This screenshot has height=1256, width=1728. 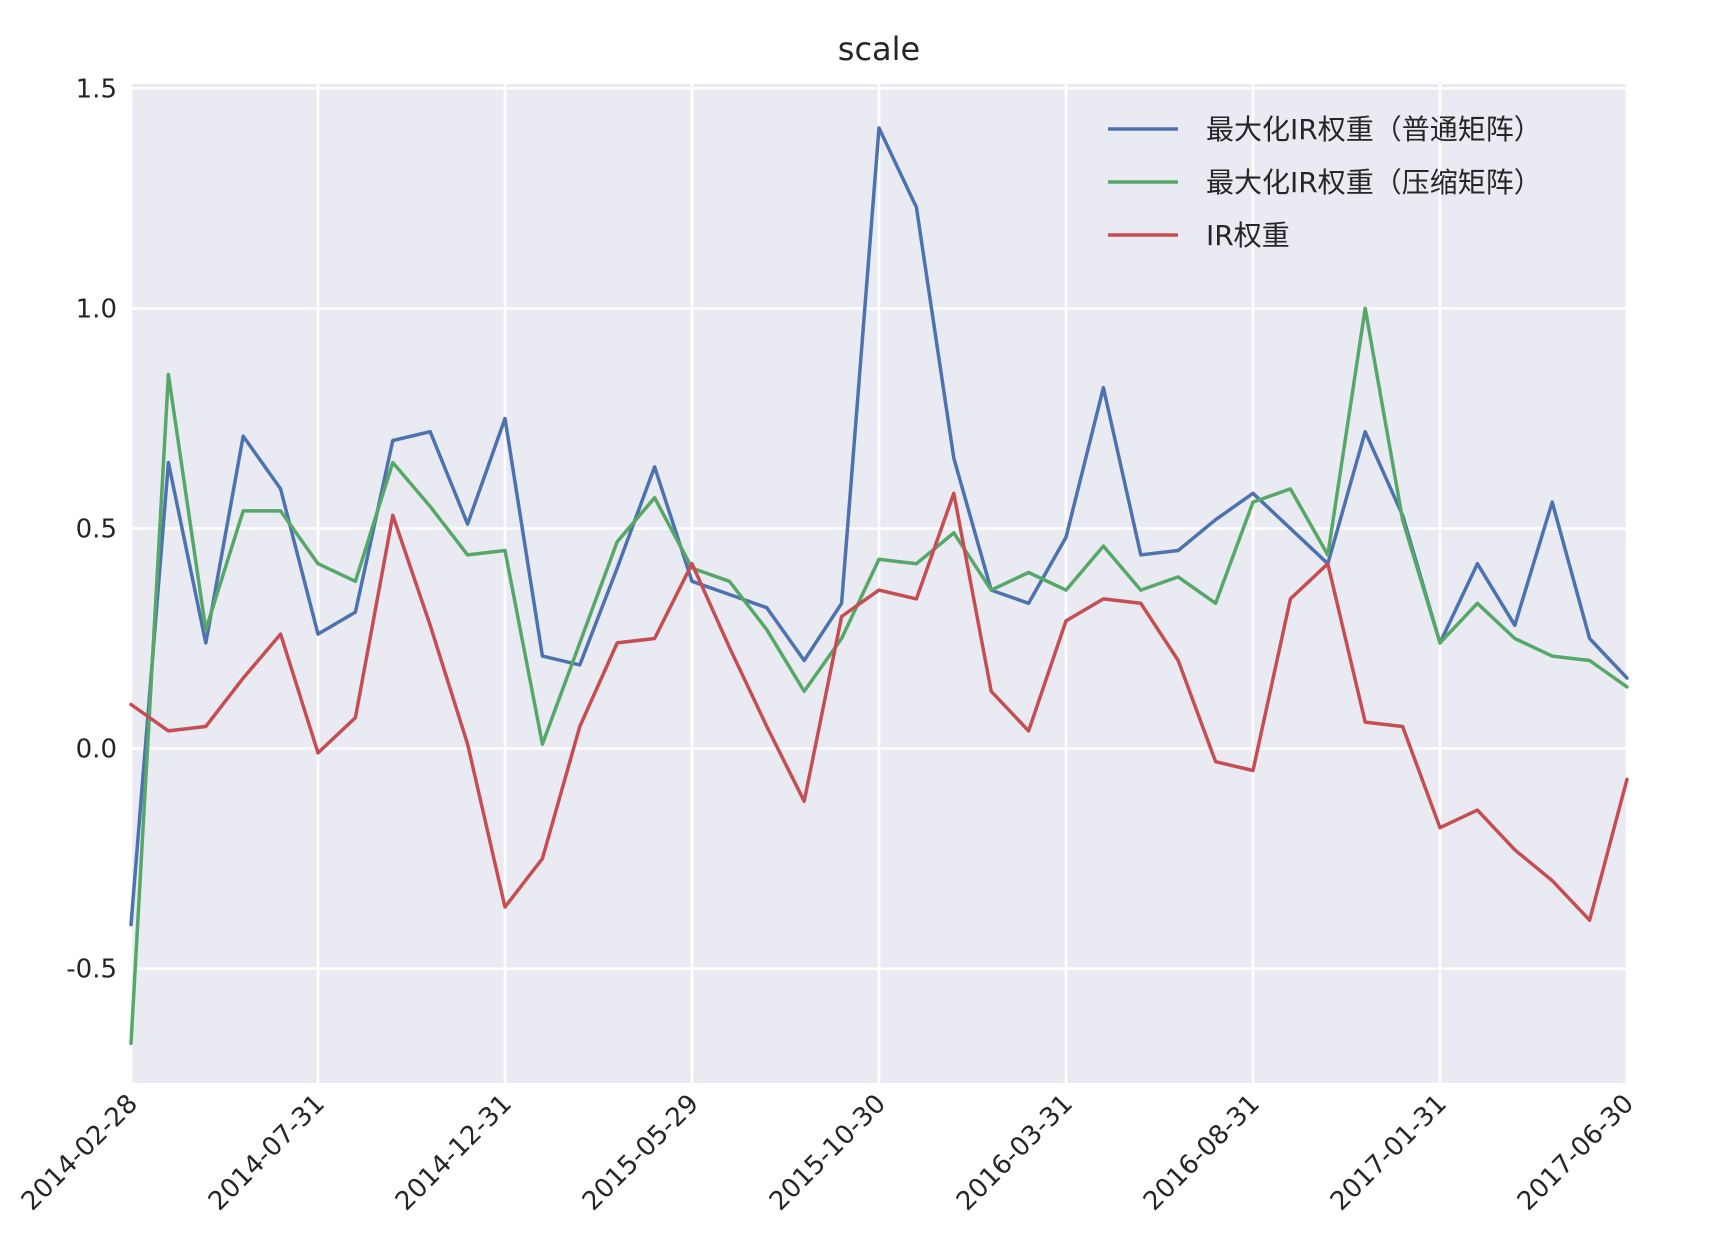 What do you see at coordinates (96, 309) in the screenshot?
I see `y-tick-label: 1.0` at bounding box center [96, 309].